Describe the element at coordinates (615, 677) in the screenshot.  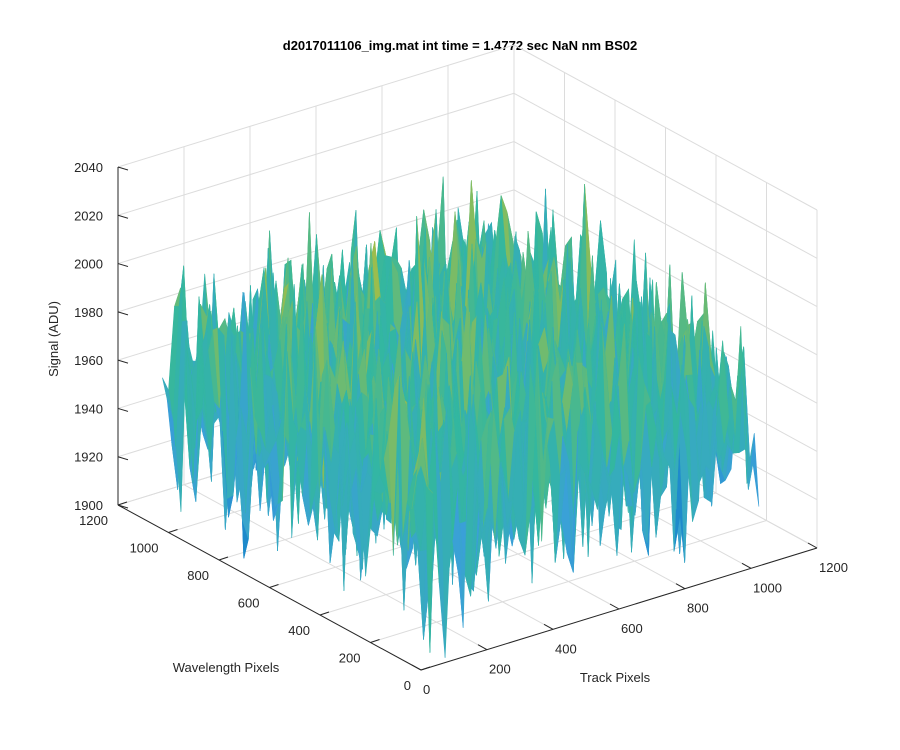
I see `x-axis-label: Track Pixels` at that location.